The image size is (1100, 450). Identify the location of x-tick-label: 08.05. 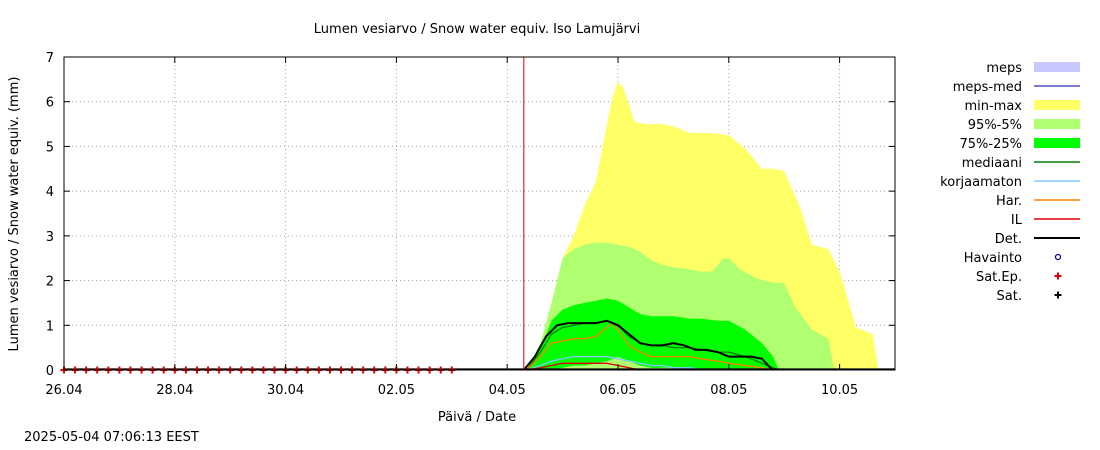
(728, 390).